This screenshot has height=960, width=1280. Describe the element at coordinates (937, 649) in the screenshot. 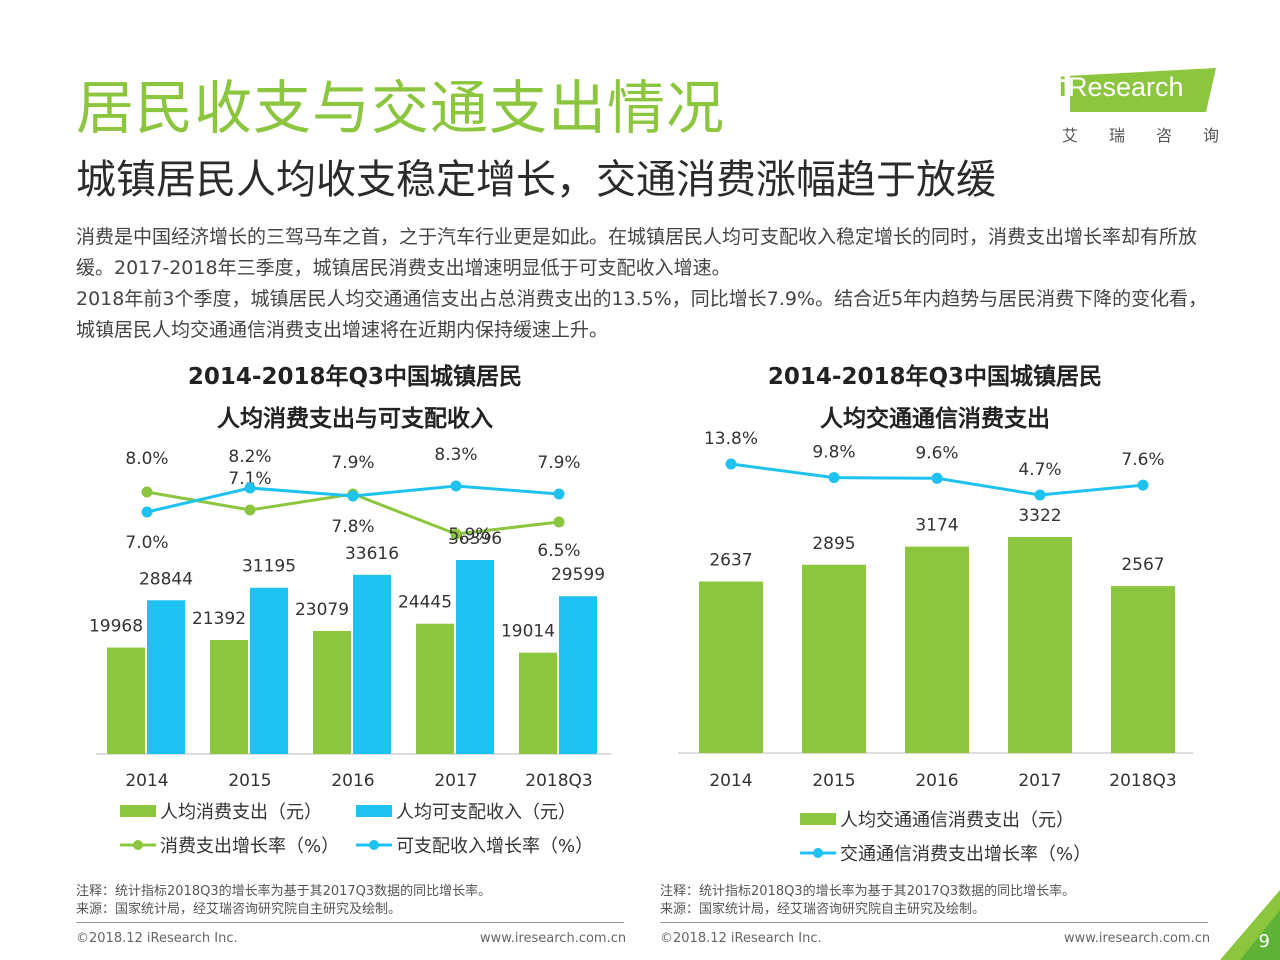

I see `bar-transport-2016` at that location.